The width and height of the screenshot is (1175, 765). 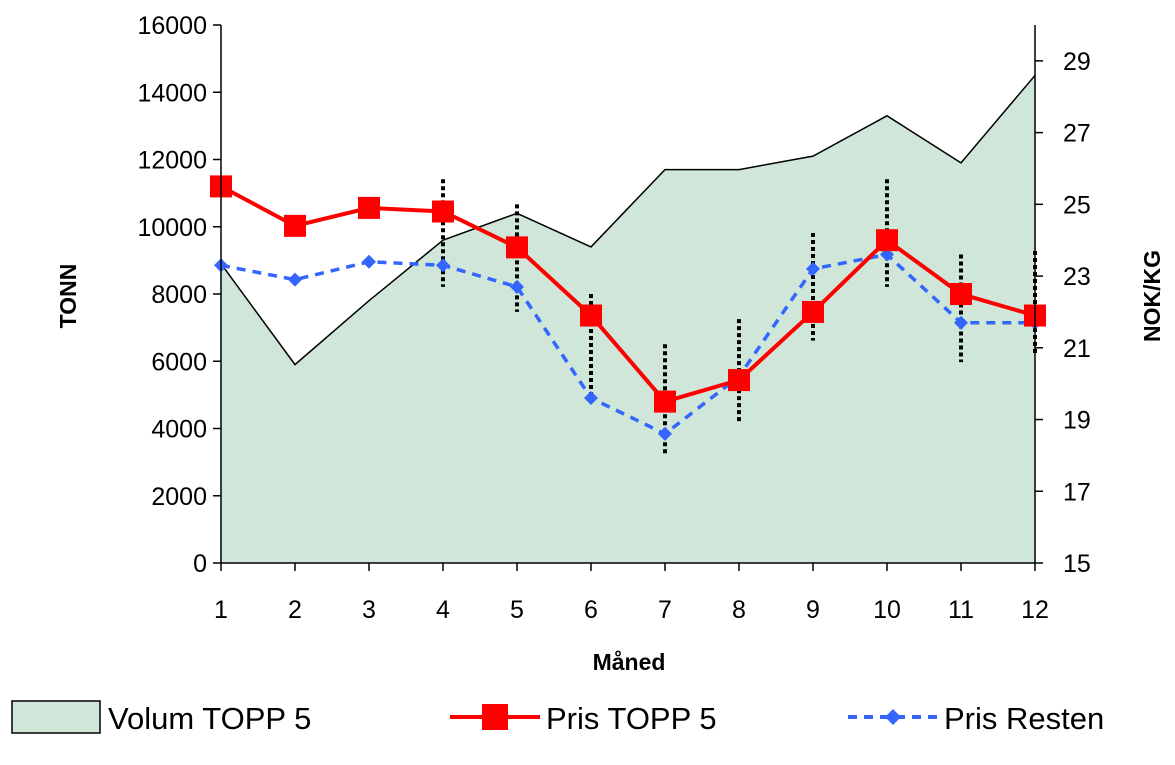 I want to click on right-y-tick-label-23: 23, so click(x=1077, y=277).